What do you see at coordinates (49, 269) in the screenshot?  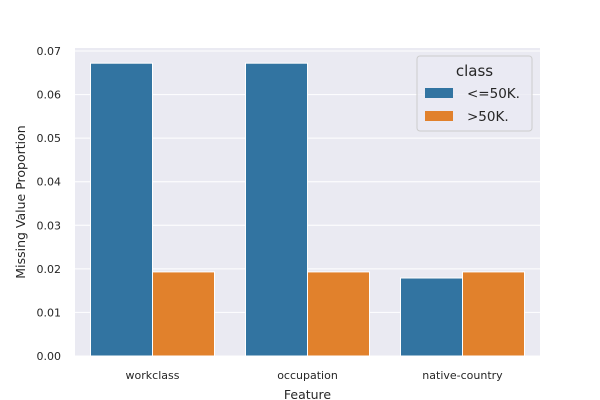 I see `y-tick-label: 0.02` at bounding box center [49, 269].